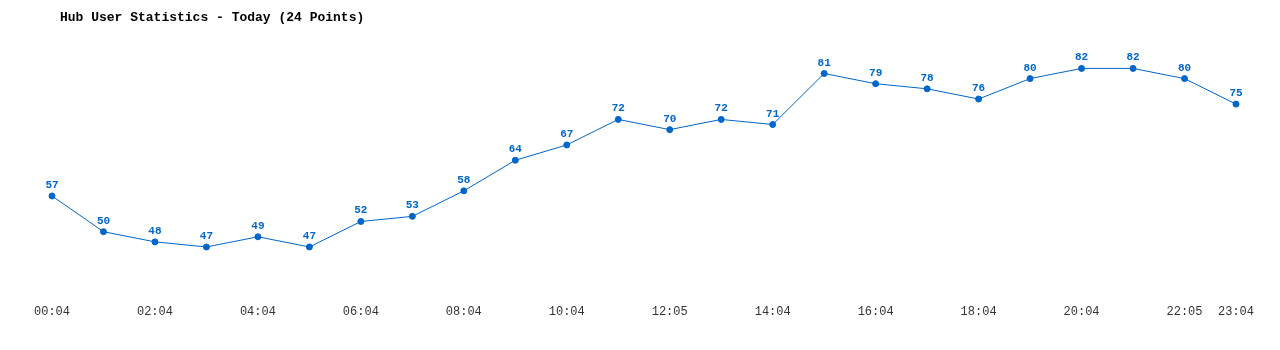  What do you see at coordinates (412, 205) in the screenshot?
I see `data-label: 53` at bounding box center [412, 205].